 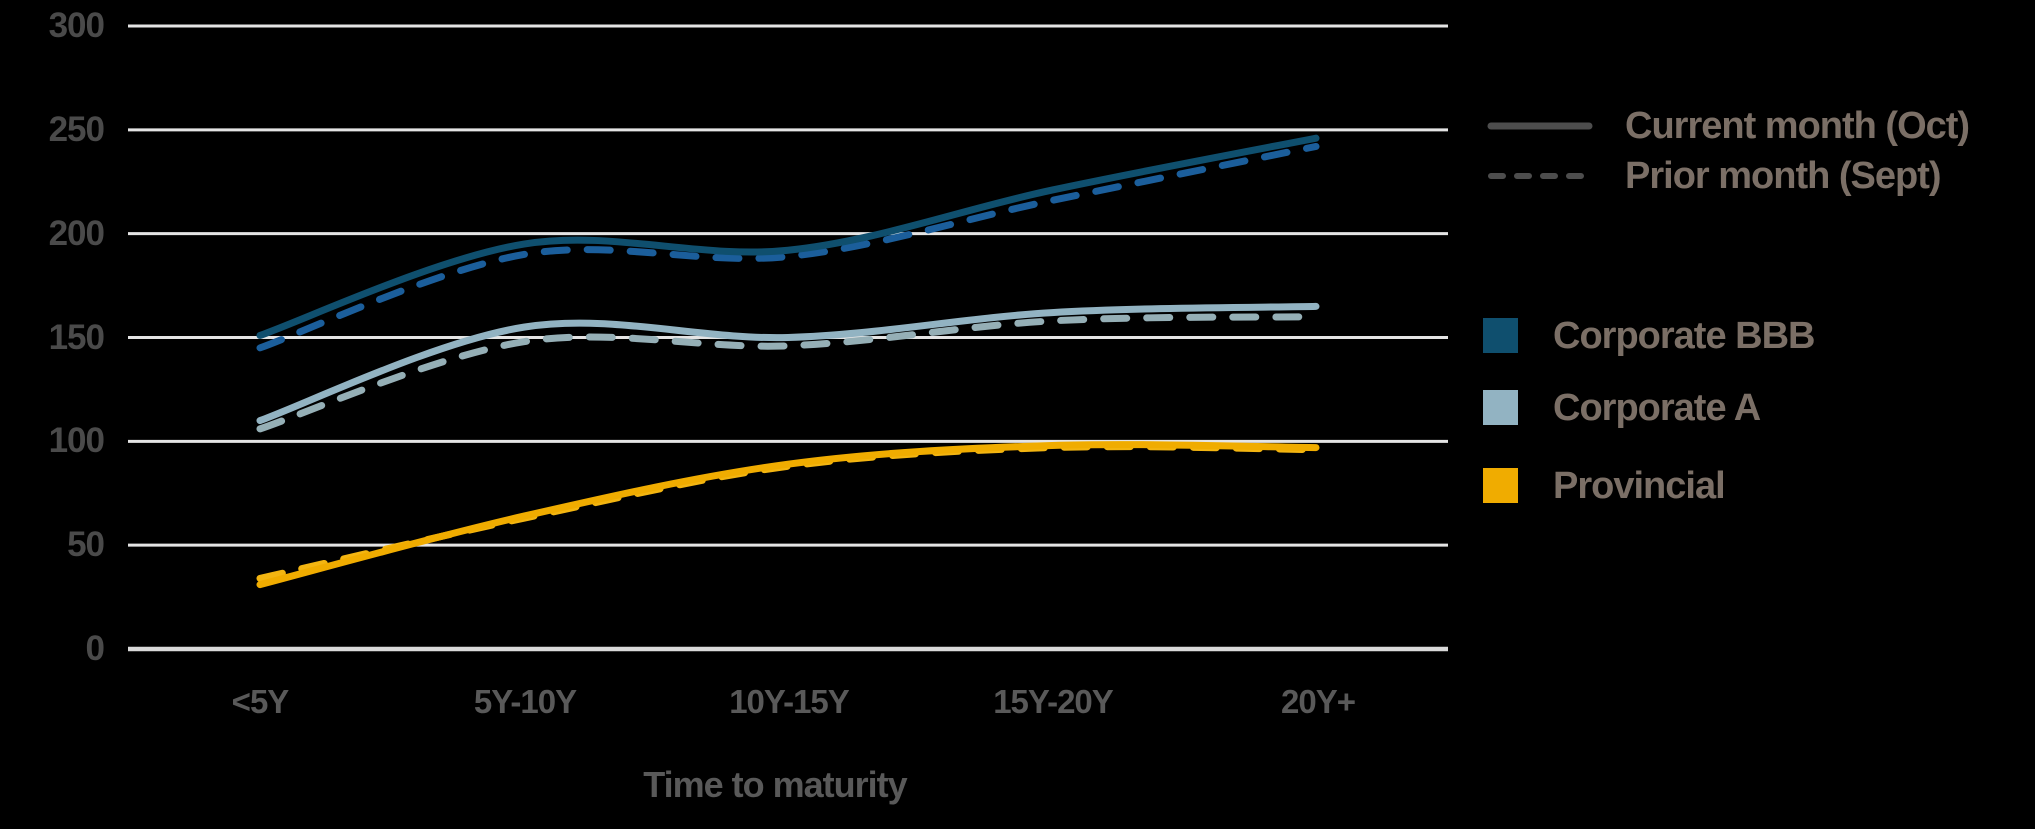 I want to click on series-line-corporate-bbb-dashed, so click(x=788, y=247).